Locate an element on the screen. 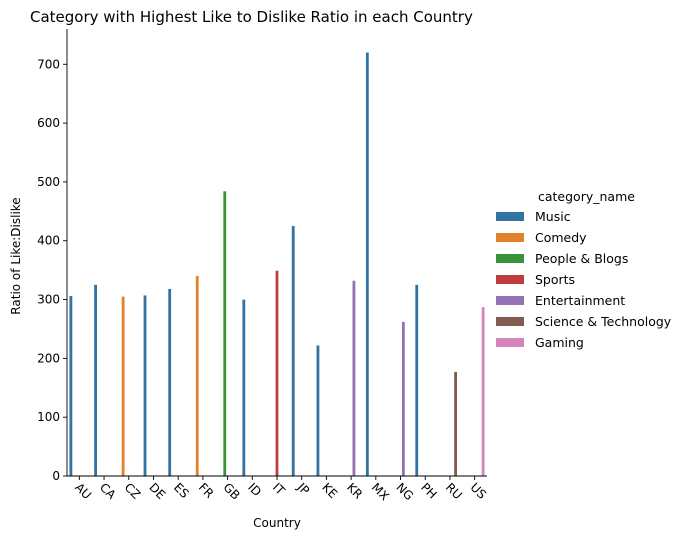  x-tick-label-kr: KR is located at coordinates (354, 490).